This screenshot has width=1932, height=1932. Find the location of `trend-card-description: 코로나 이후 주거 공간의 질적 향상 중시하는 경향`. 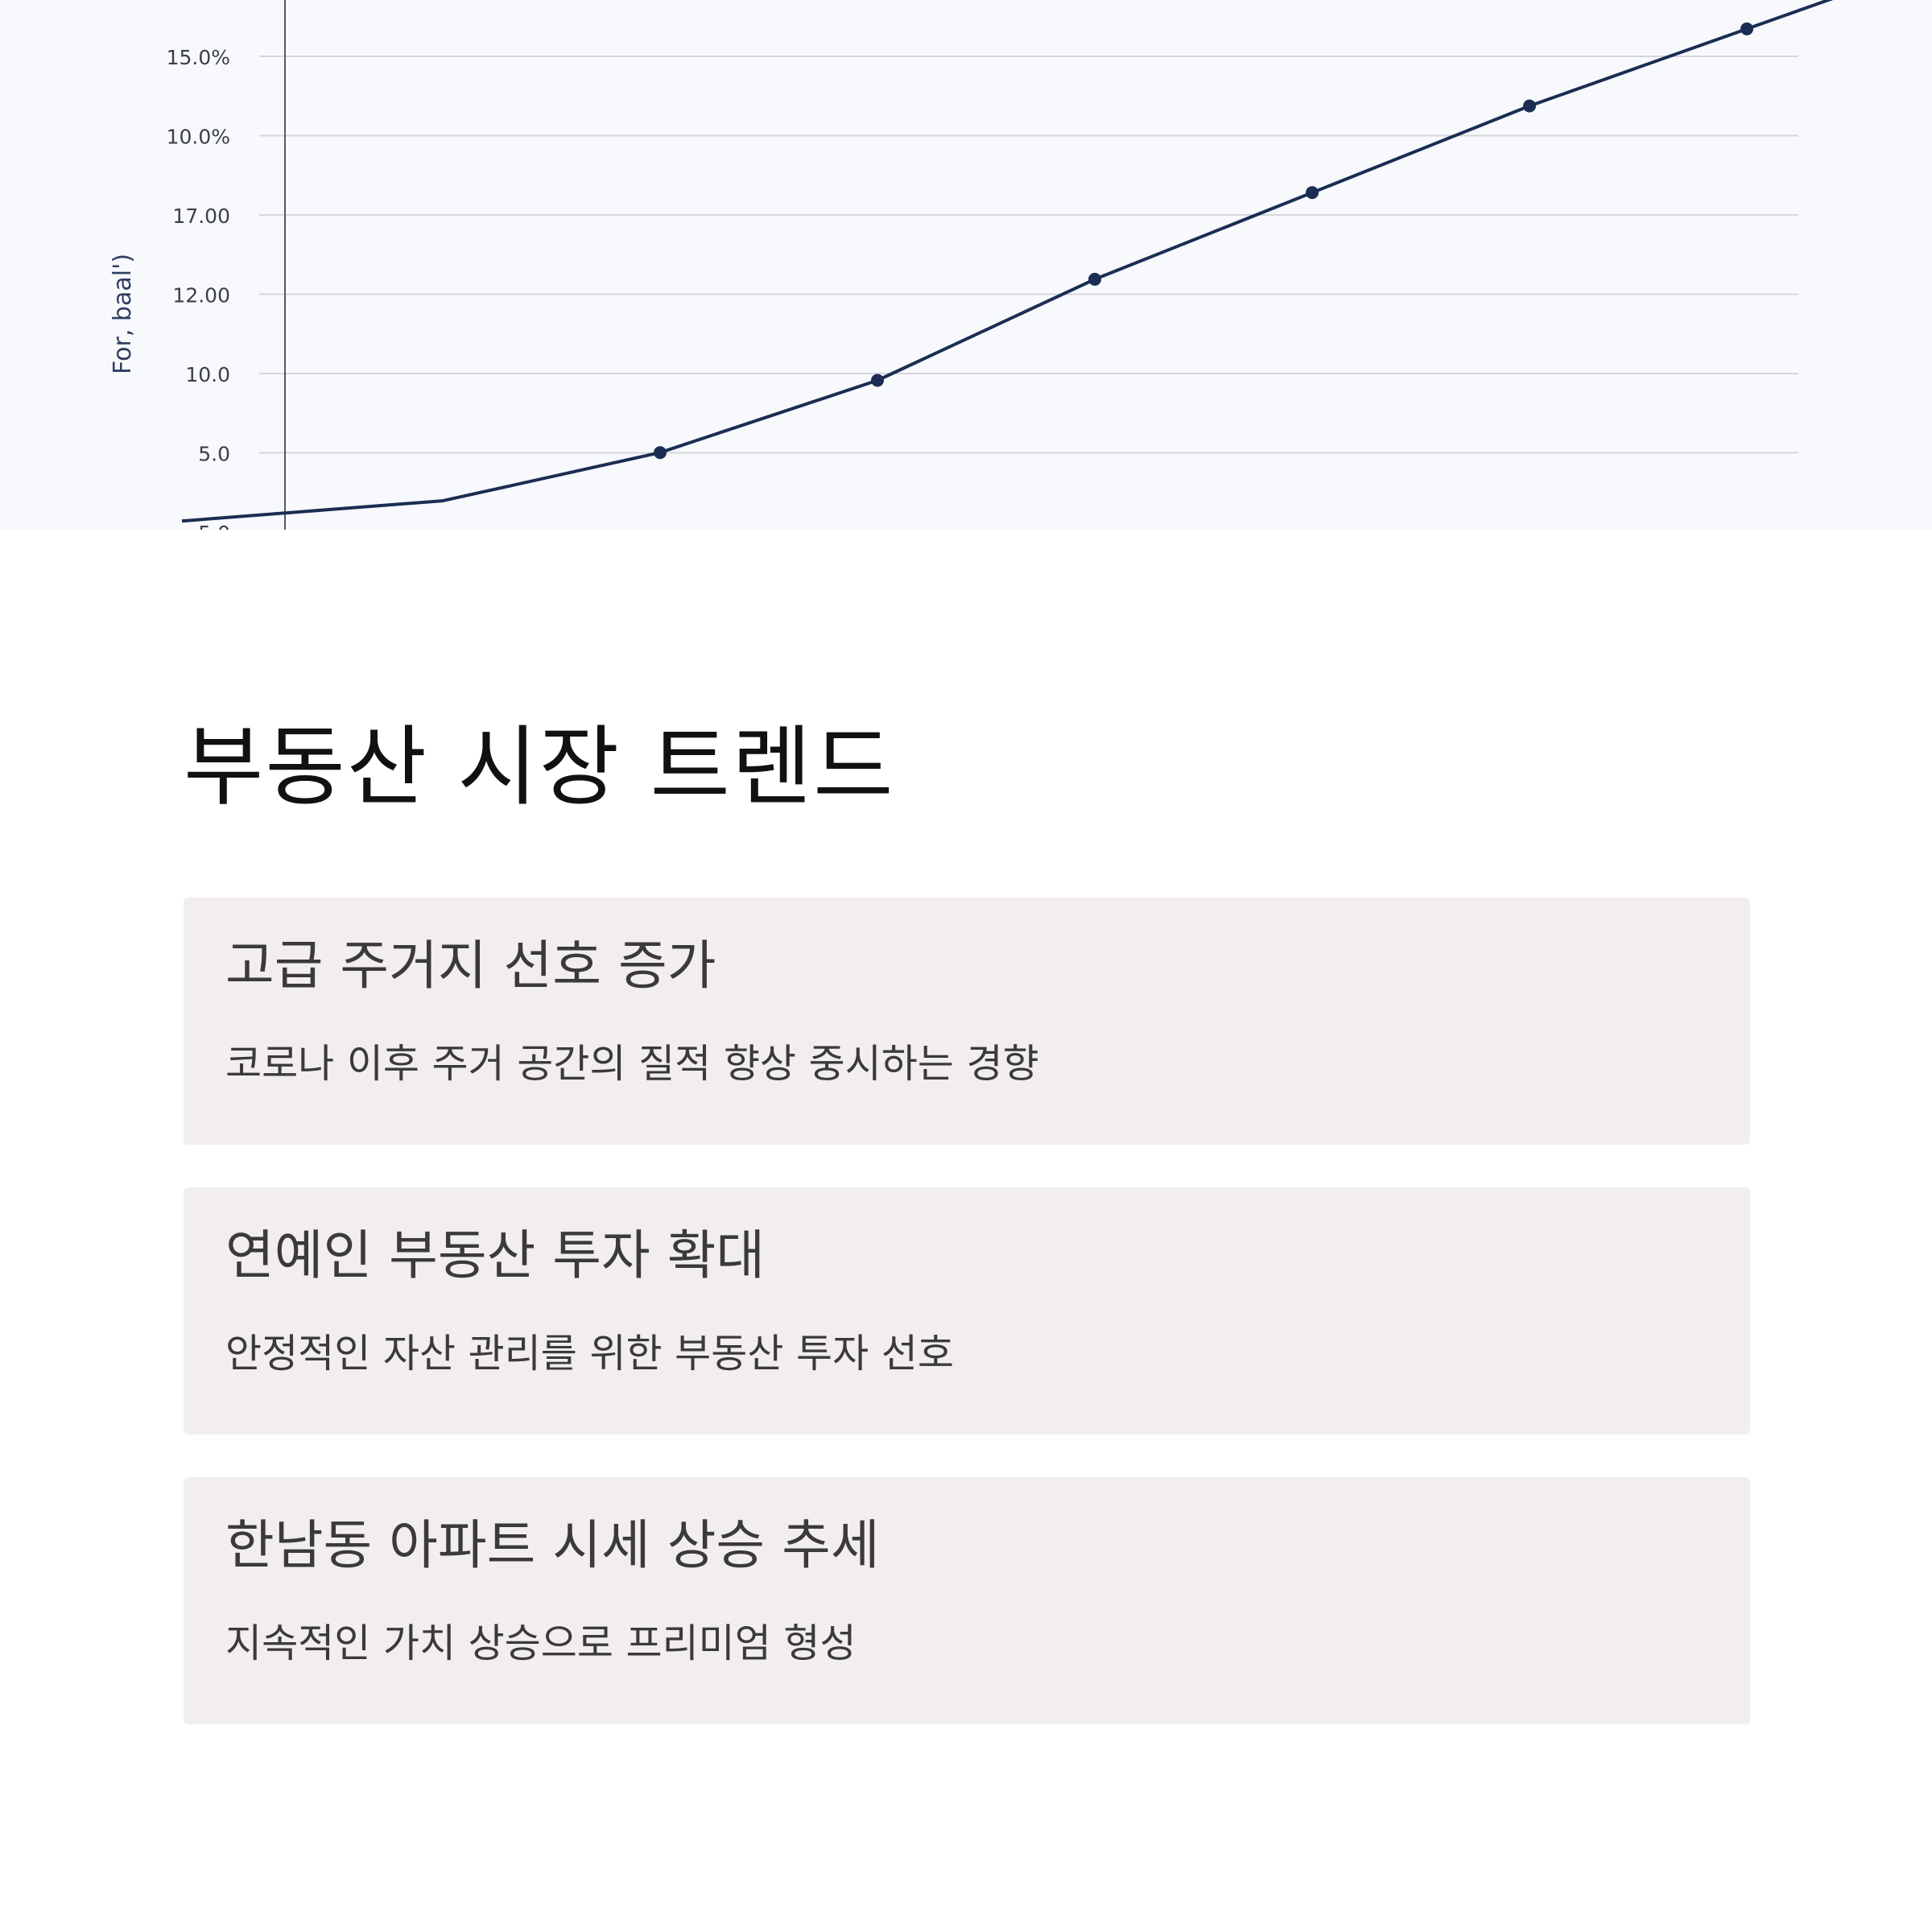

trend-card-description: 코로나 이후 주거 공간의 질적 향상 중시하는 경향 is located at coordinates (632, 1064).